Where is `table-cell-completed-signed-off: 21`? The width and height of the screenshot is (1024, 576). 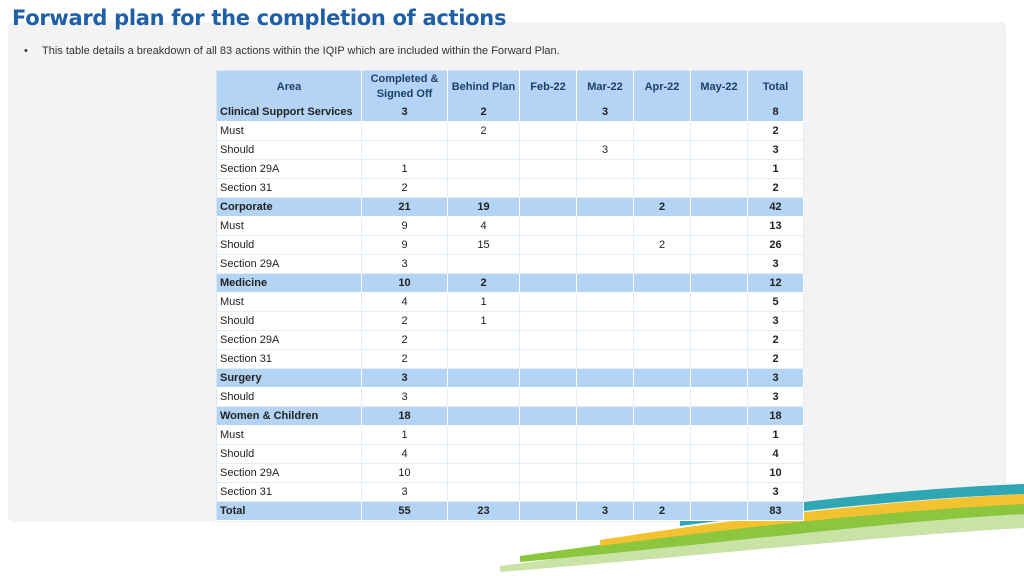 table-cell-completed-signed-off: 21 is located at coordinates (404, 207).